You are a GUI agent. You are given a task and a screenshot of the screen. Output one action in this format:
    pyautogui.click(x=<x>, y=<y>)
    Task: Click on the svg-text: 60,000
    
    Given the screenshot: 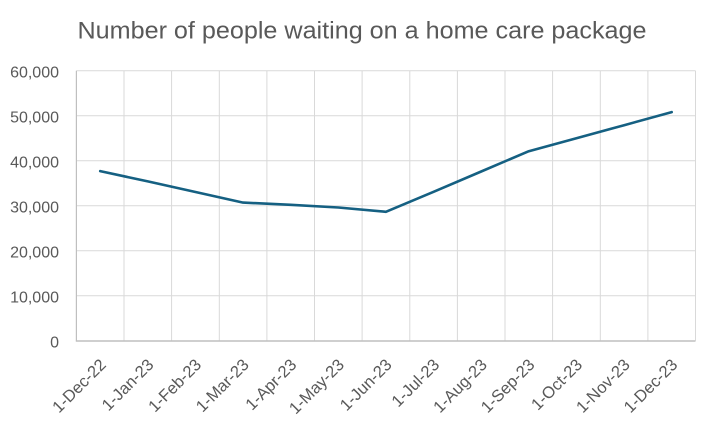 What is the action you would take?
    pyautogui.click(x=34, y=72)
    